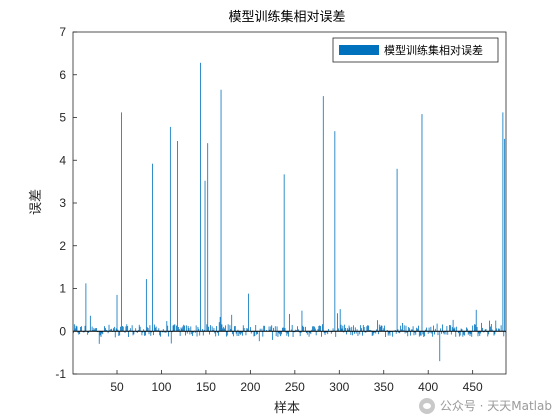 The width and height of the screenshot is (560, 420). Describe the element at coordinates (62, 32) in the screenshot. I see `y-tick-label: 7` at that location.